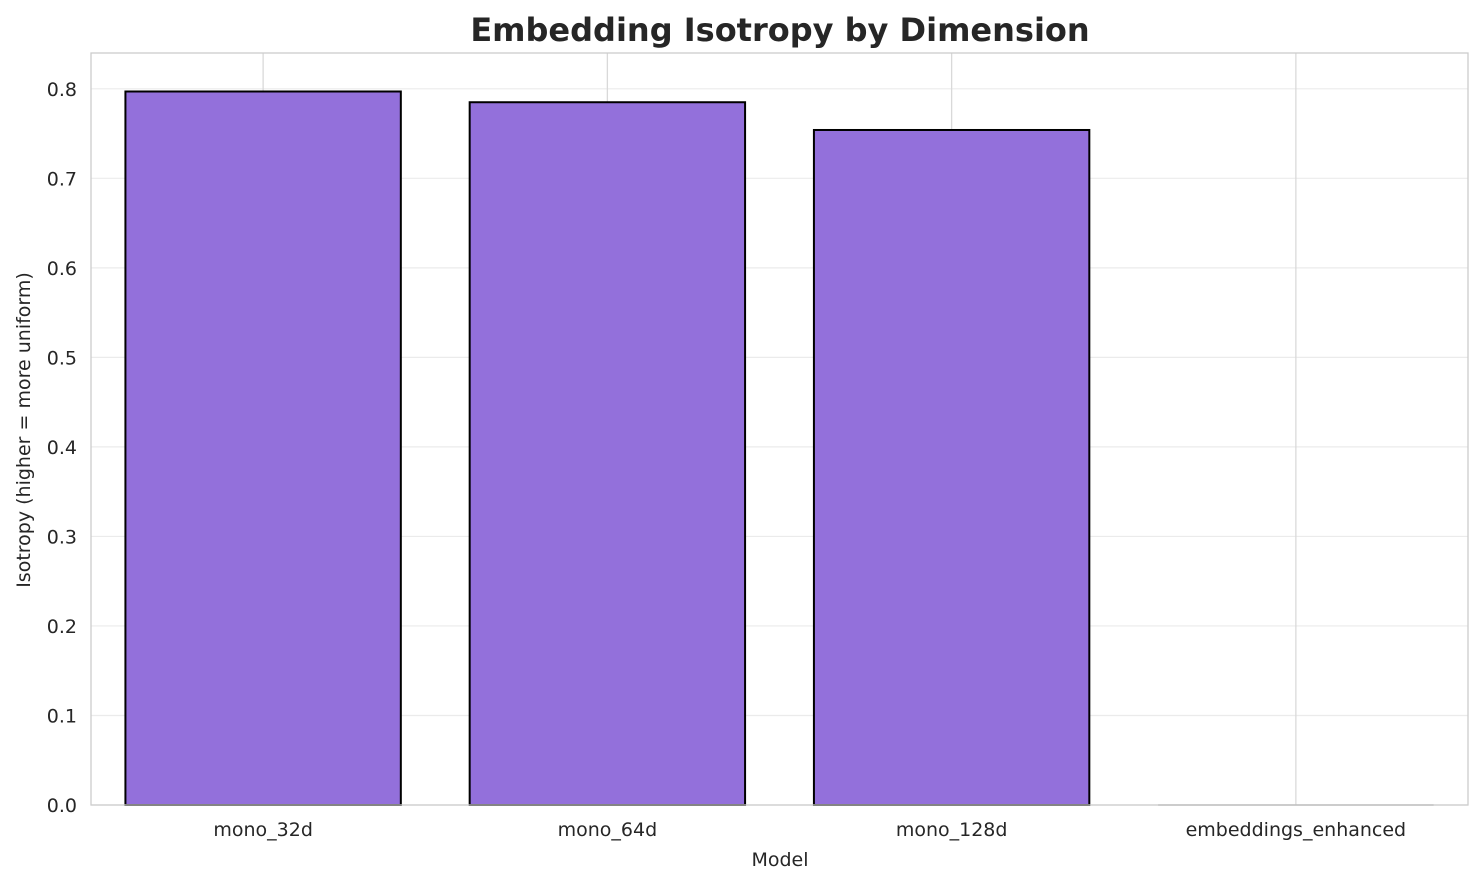  What do you see at coordinates (62, 627) in the screenshot?
I see `y-tick-label: 0.2` at bounding box center [62, 627].